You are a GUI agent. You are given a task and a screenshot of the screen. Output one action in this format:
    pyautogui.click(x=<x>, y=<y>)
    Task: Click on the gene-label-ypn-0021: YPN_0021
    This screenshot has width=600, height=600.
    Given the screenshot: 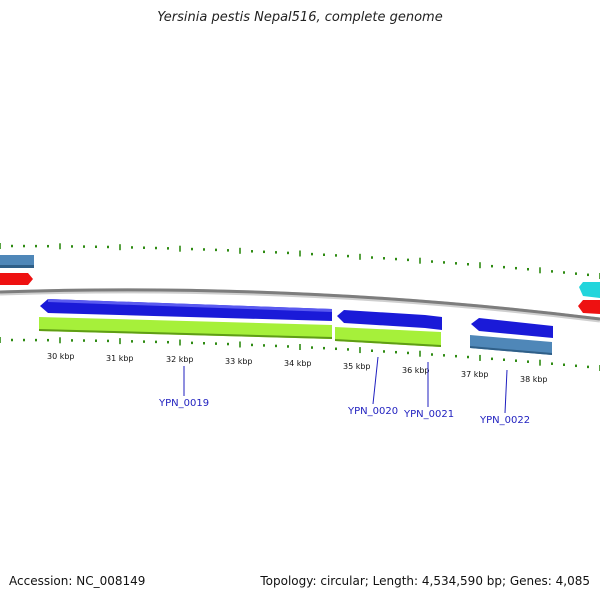 What is the action you would take?
    pyautogui.click(x=428, y=414)
    